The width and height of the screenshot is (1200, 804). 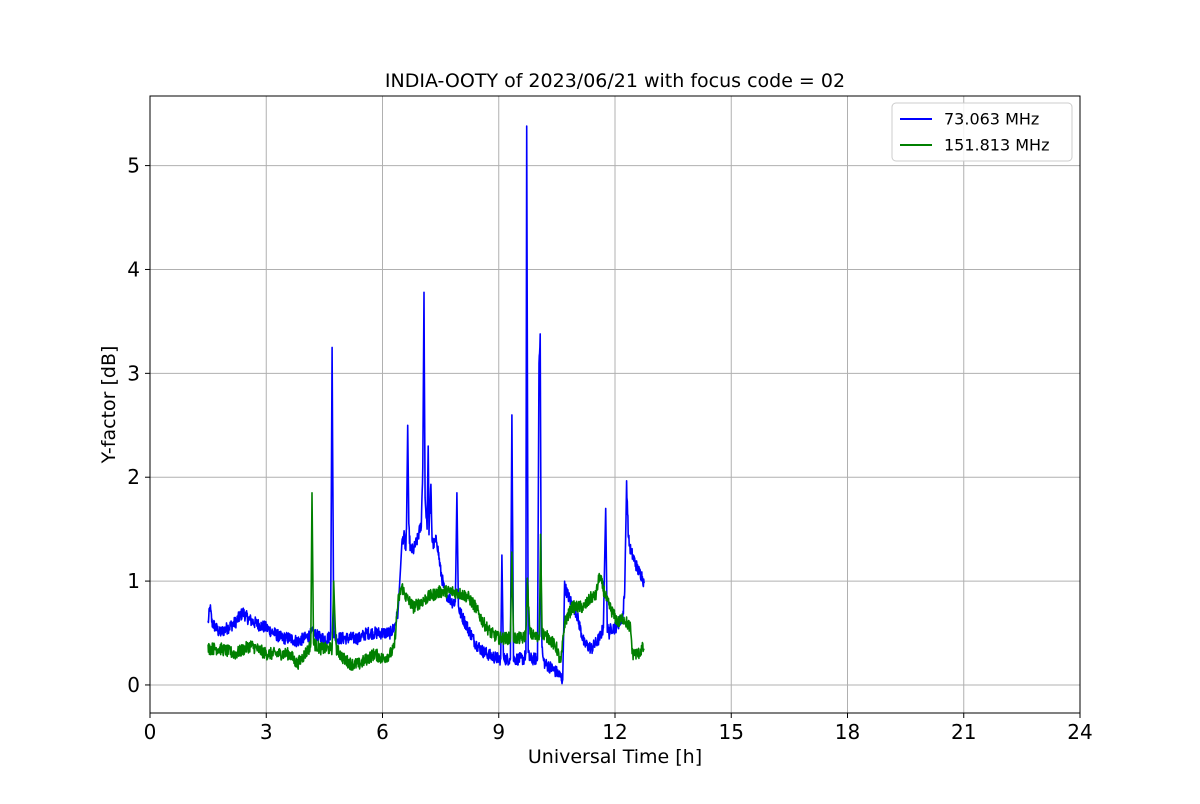 What do you see at coordinates (847, 732) in the screenshot?
I see `x-tick-label: 18` at bounding box center [847, 732].